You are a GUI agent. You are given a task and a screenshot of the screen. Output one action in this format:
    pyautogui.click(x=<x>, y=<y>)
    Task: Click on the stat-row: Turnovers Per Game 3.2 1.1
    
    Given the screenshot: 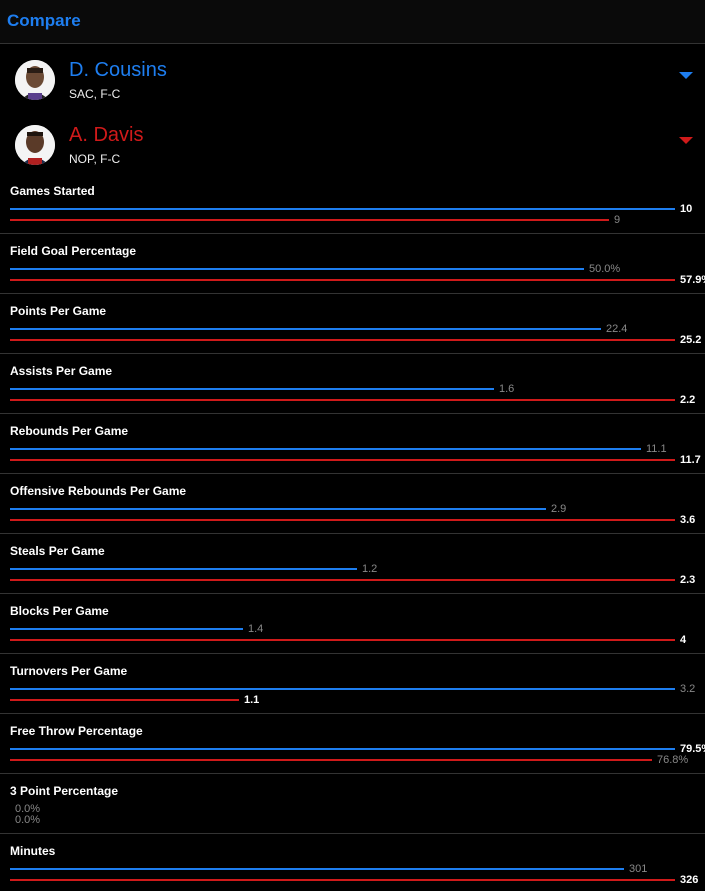 What is the action you would take?
    pyautogui.click(x=352, y=684)
    